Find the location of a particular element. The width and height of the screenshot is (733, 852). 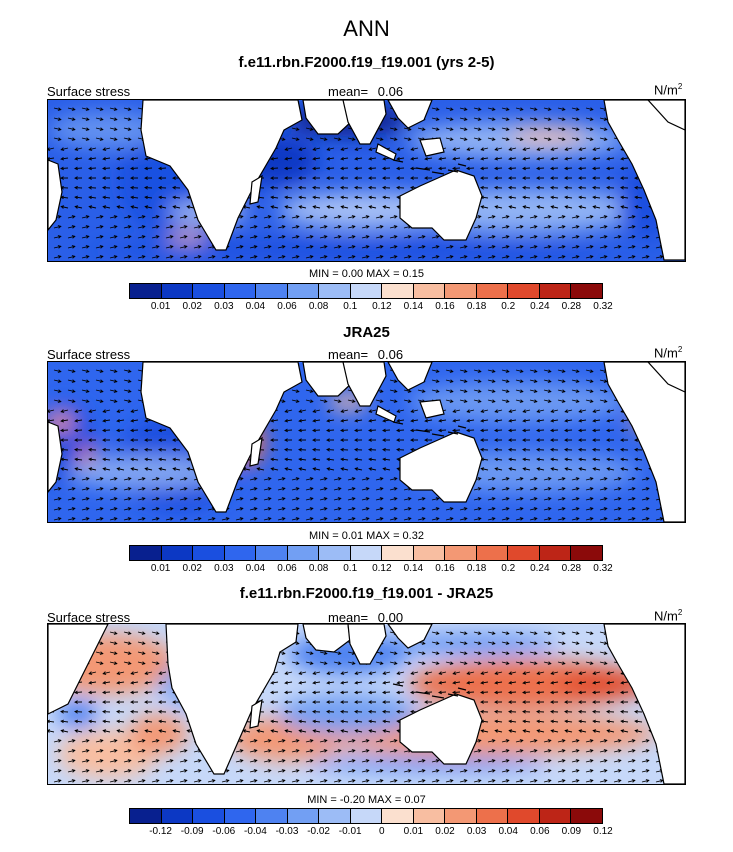

colorbar-tick-label: 0.01 is located at coordinates (413, 831).